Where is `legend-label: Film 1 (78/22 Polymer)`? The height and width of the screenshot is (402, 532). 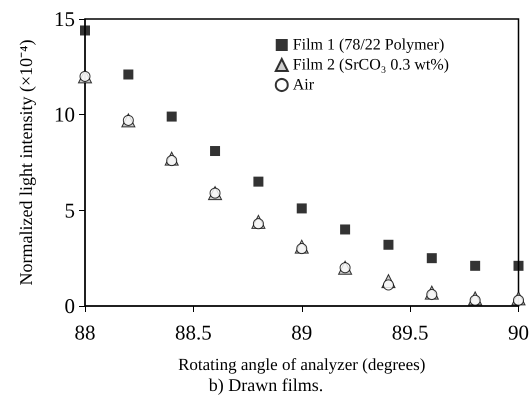 legend-label: Film 1 (78/22 Polymer) is located at coordinates (368, 45).